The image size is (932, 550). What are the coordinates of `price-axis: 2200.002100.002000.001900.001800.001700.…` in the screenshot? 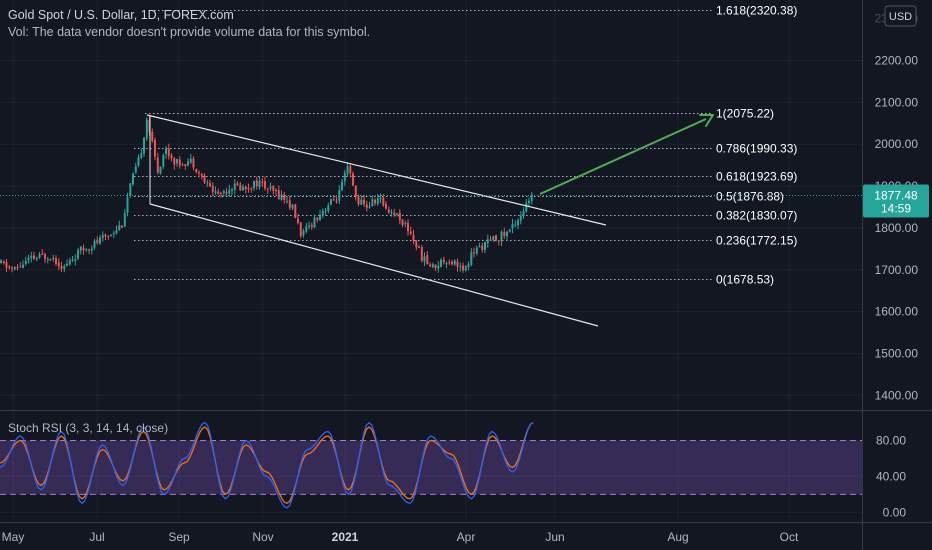 It's located at (896, 266).